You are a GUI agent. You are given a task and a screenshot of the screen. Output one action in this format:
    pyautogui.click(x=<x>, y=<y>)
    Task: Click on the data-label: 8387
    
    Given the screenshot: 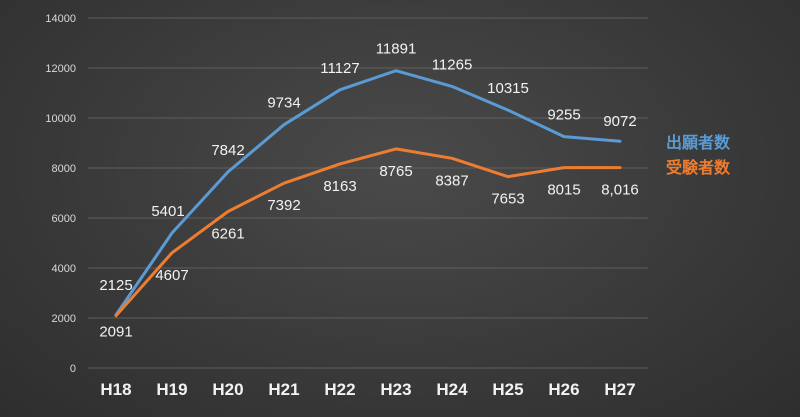 What is the action you would take?
    pyautogui.click(x=451, y=180)
    